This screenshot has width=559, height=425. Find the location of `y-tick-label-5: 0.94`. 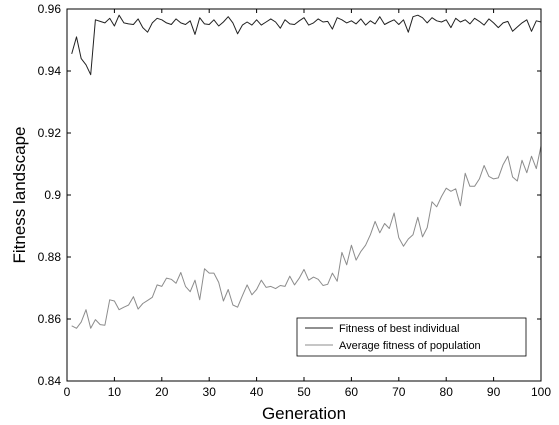

y-tick-label-5: 0.94 is located at coordinates (50, 71).